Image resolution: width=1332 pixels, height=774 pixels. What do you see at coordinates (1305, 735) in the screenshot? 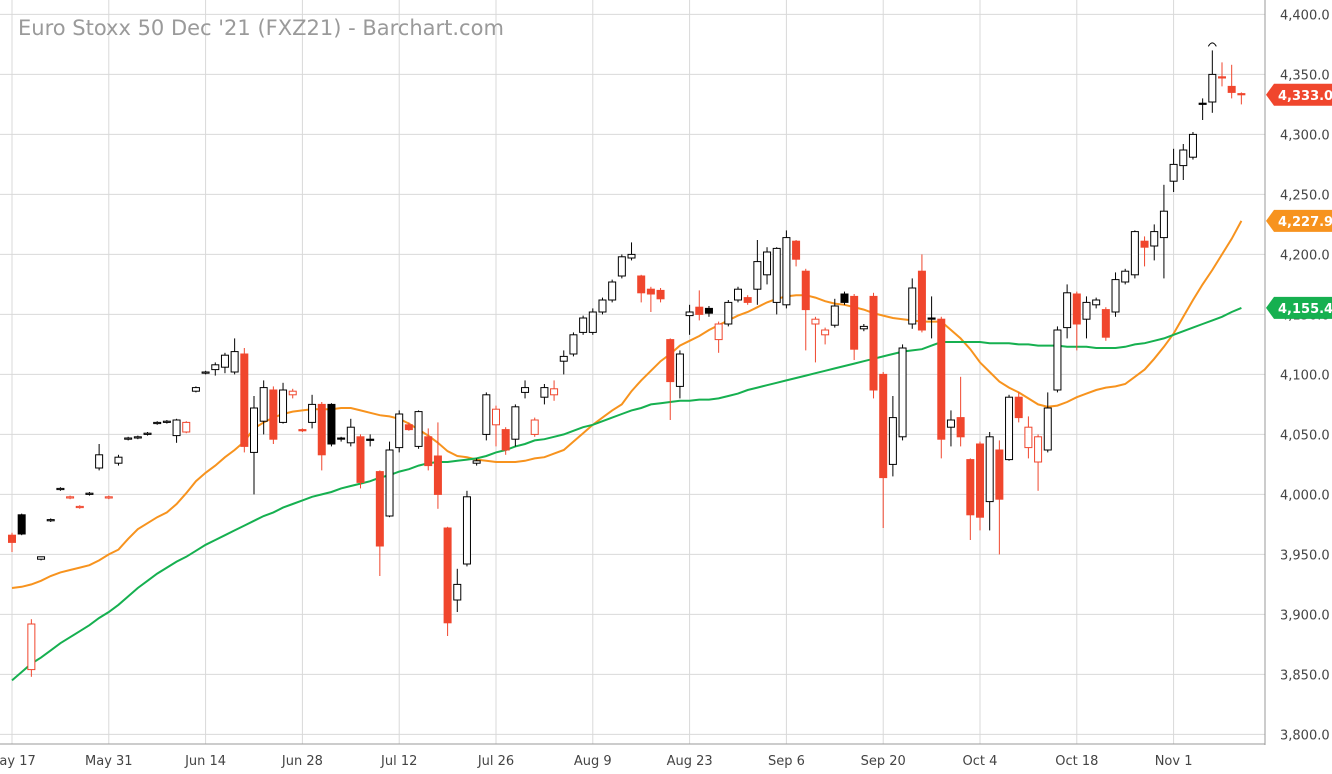
I see `y-tick-label: 3,800.0` at bounding box center [1305, 735].